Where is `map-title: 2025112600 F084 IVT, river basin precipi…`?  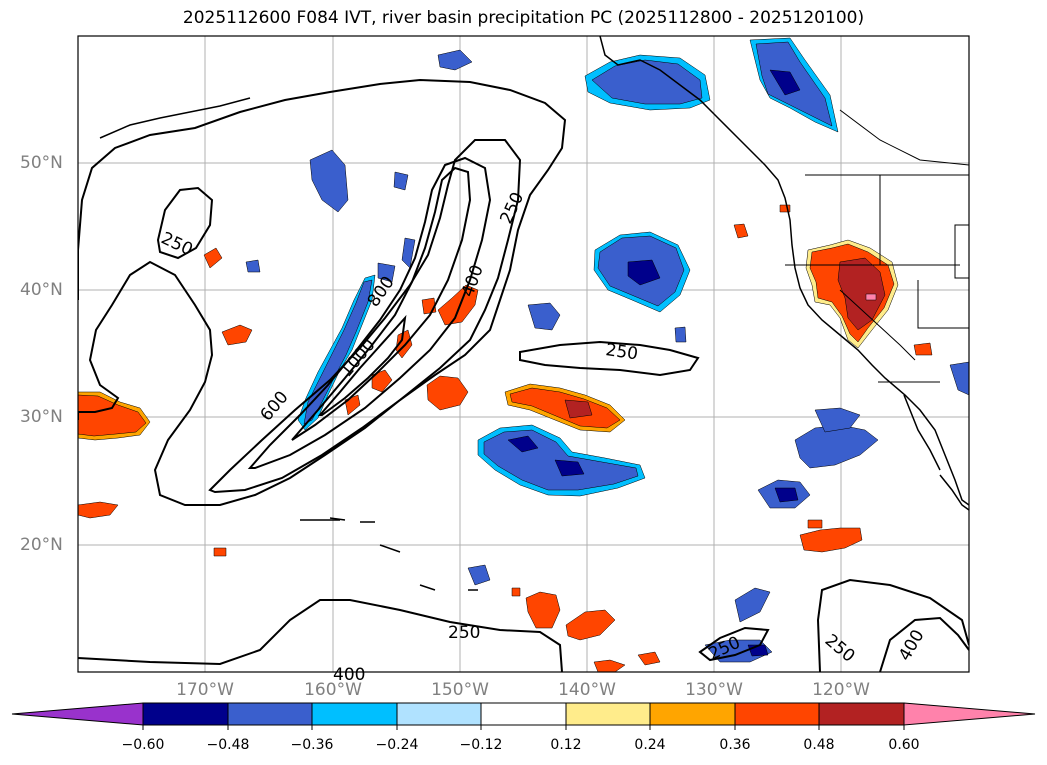 map-title: 2025112600 F084 IVT, river basin precipi… is located at coordinates (523, 18).